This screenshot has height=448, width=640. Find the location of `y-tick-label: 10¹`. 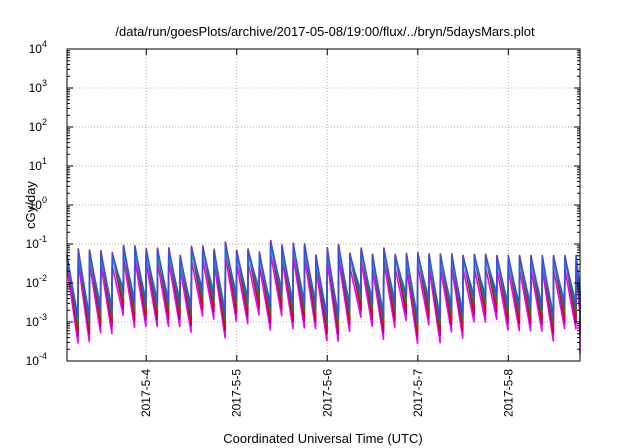

y-tick-label: 10¹ is located at coordinates (38, 164).